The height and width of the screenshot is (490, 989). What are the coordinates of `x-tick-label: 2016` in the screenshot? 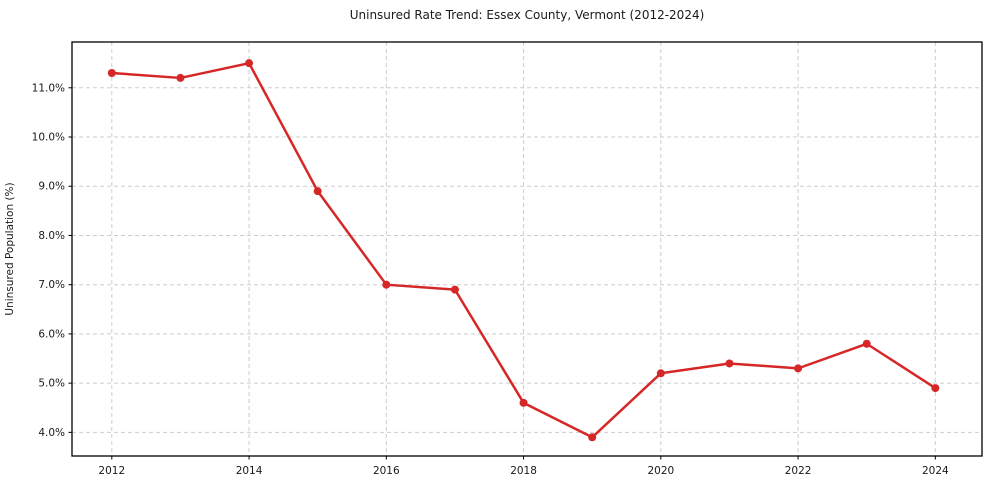 It's located at (386, 471).